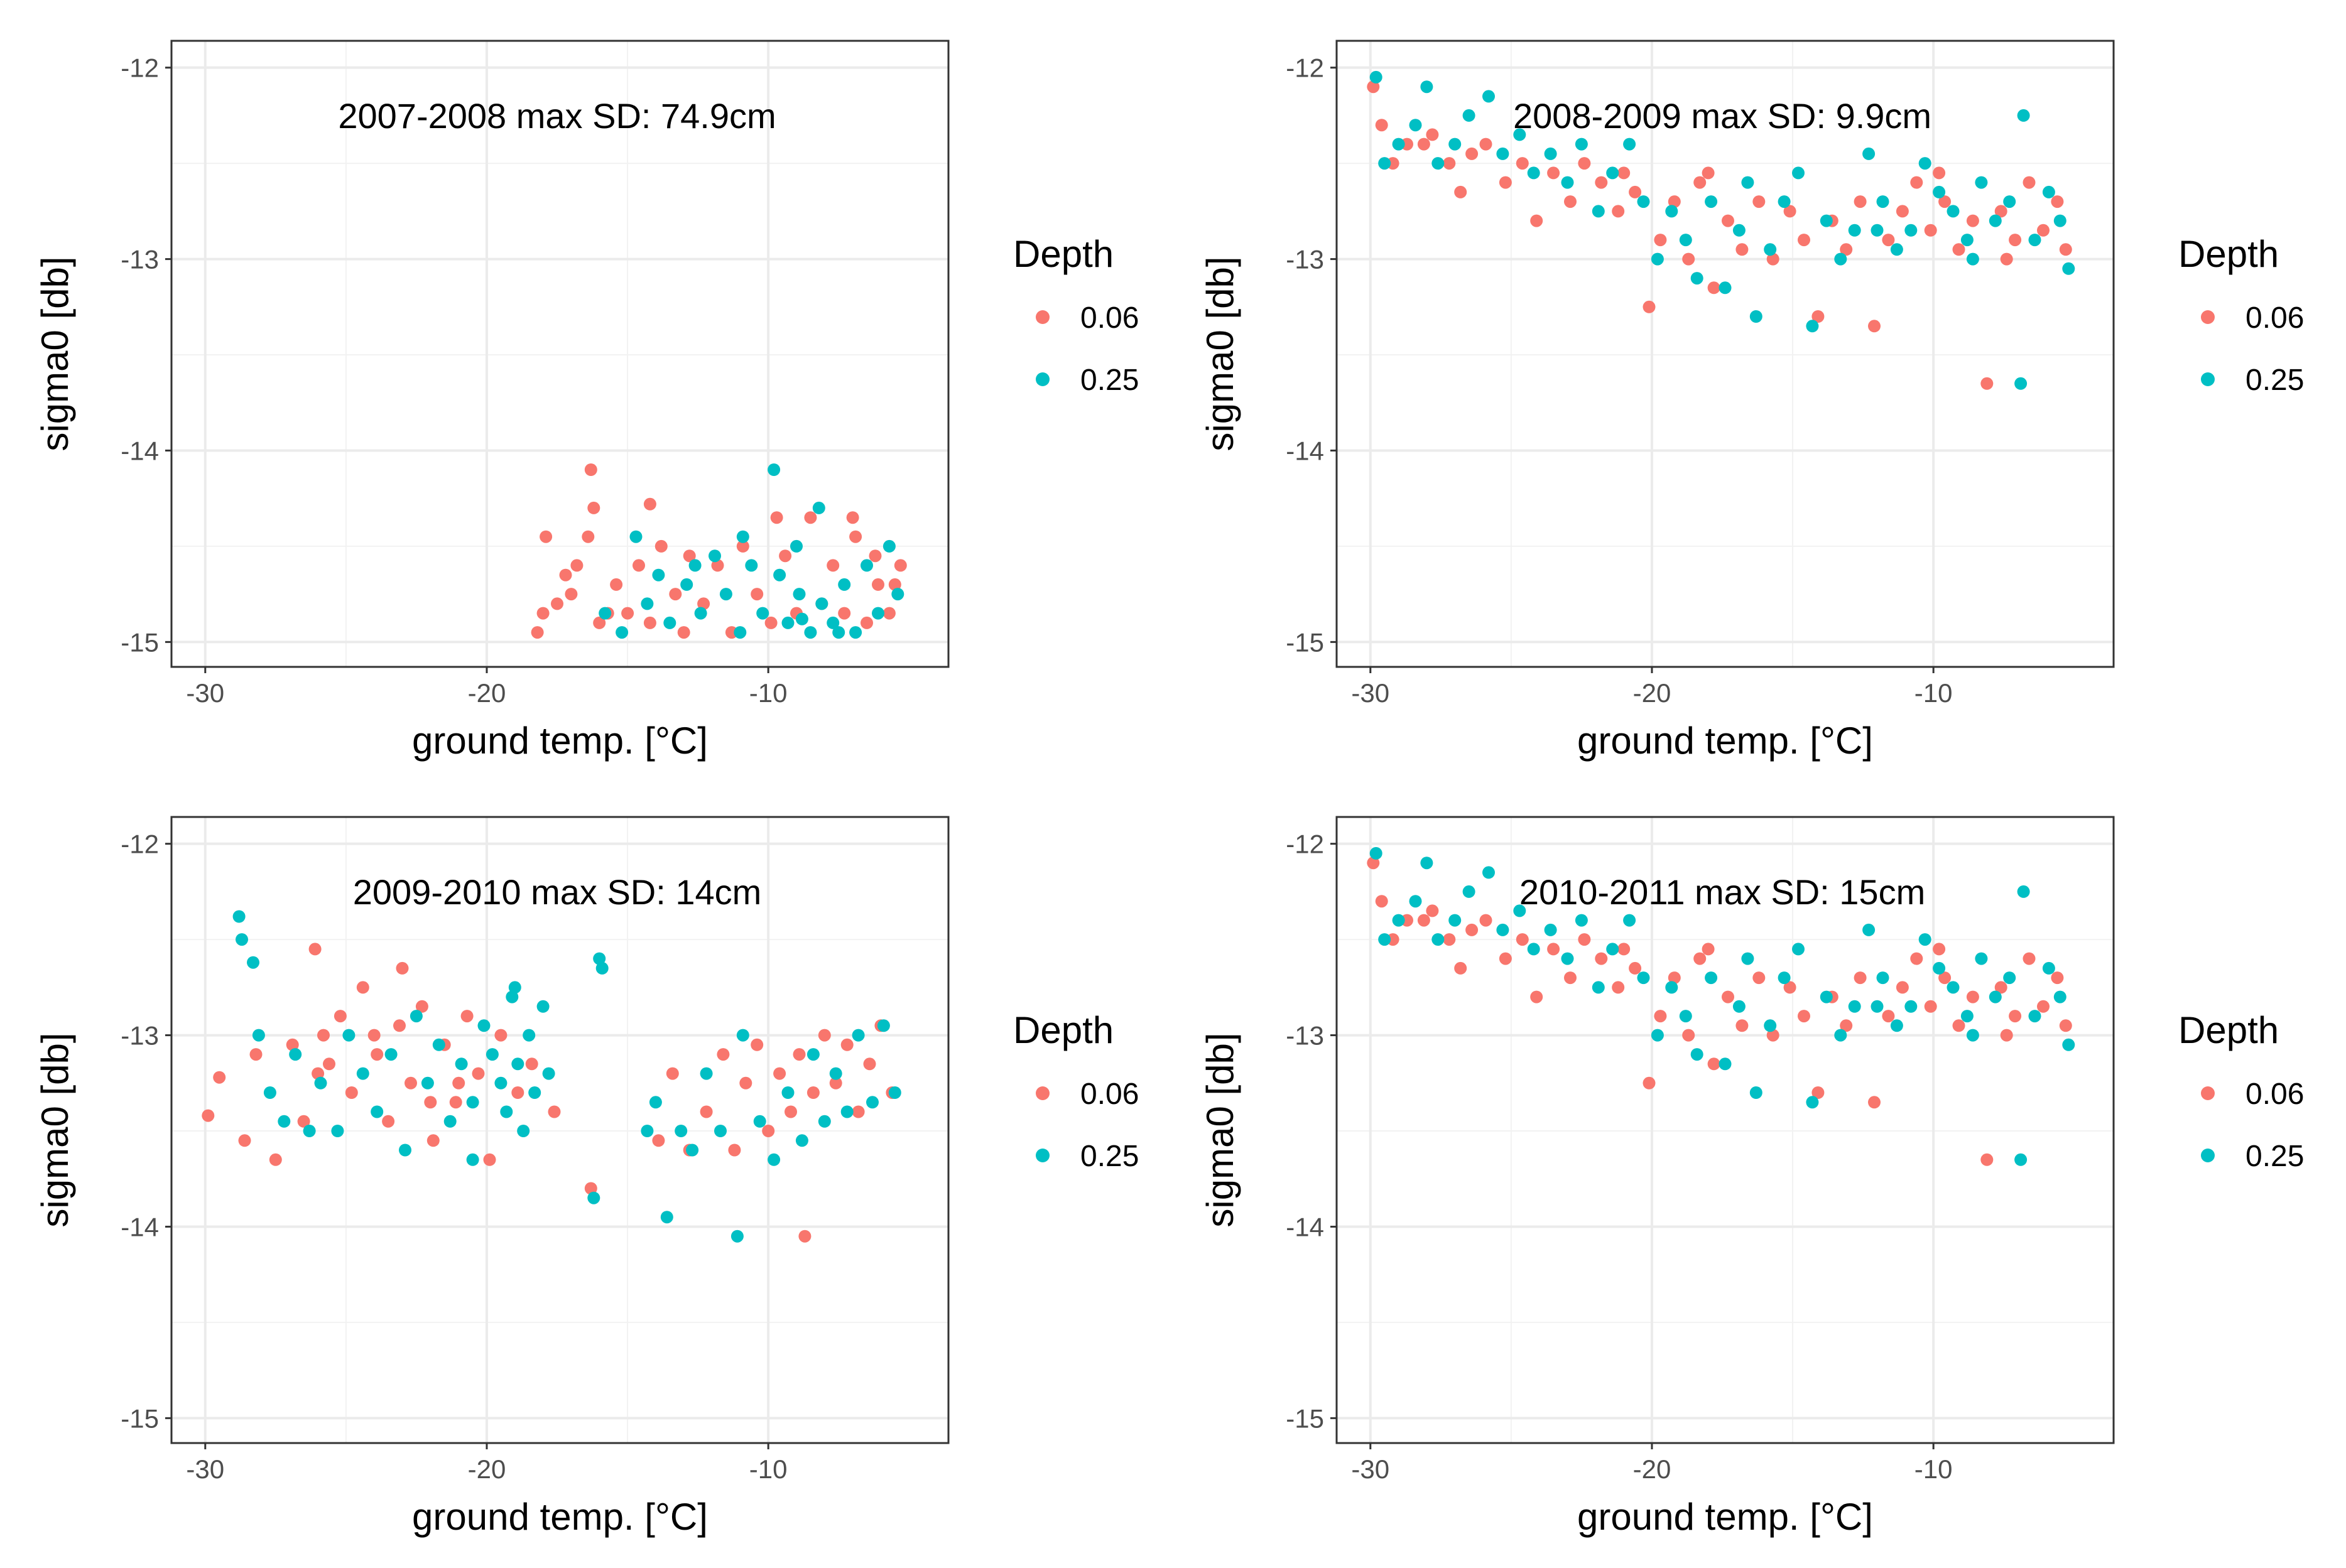 This screenshot has height=1568, width=2346. I want to click on y-tick-label: -15, so click(1305, 642).